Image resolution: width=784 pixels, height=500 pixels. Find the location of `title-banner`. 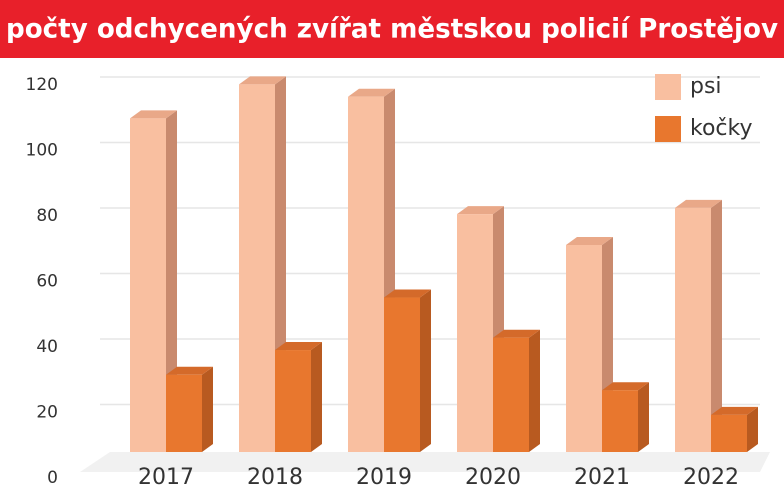

title-banner is located at coordinates (392, 29).